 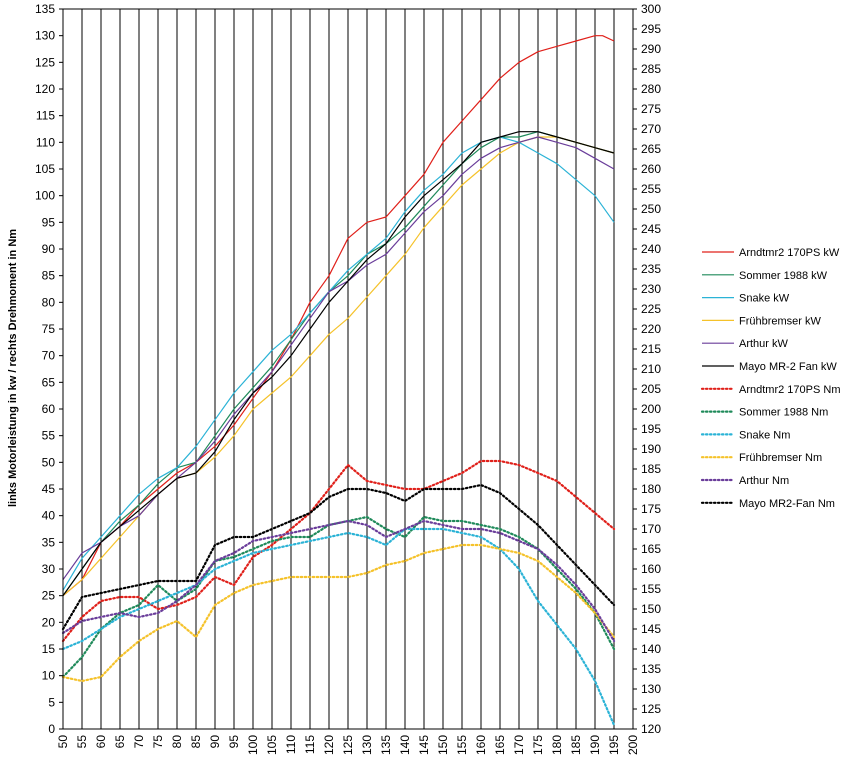 What do you see at coordinates (49, 356) in the screenshot?
I see `left-tick-label: 70` at bounding box center [49, 356].